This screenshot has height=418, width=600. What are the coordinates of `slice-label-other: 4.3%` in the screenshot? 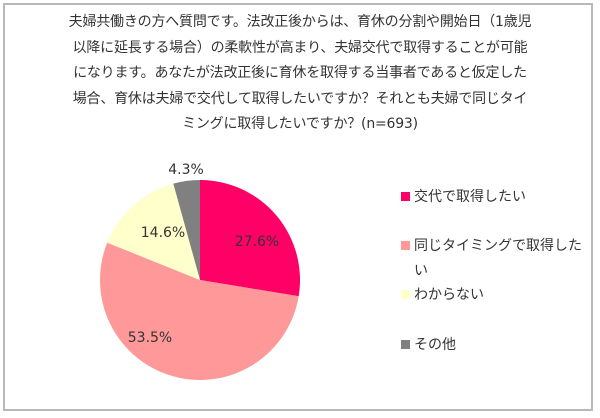 It's located at (186, 170).